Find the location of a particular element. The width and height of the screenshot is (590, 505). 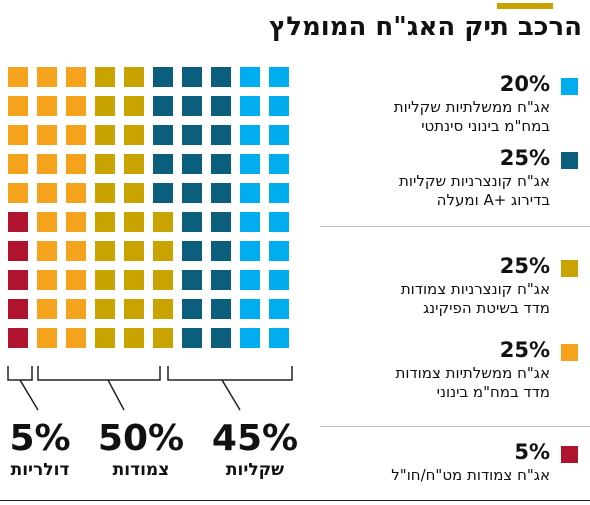

group-pct-shekel: 45% is located at coordinates (255, 438).